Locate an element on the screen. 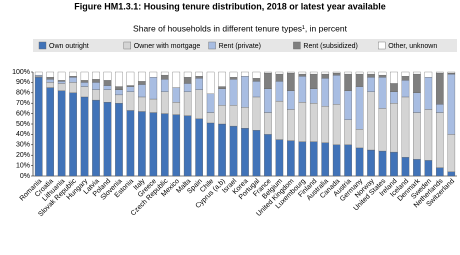  legend-box is located at coordinates (245, 45).